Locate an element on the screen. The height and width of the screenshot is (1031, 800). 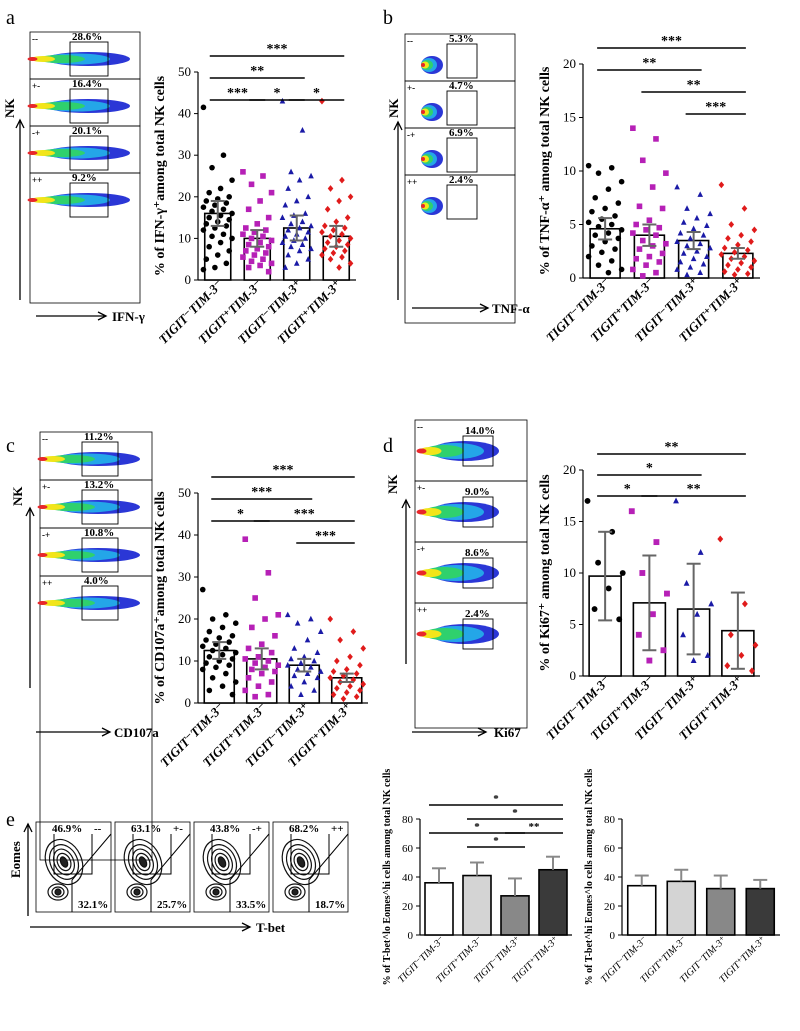
flow-y-arrowhead is located at coordinates (398, 125).